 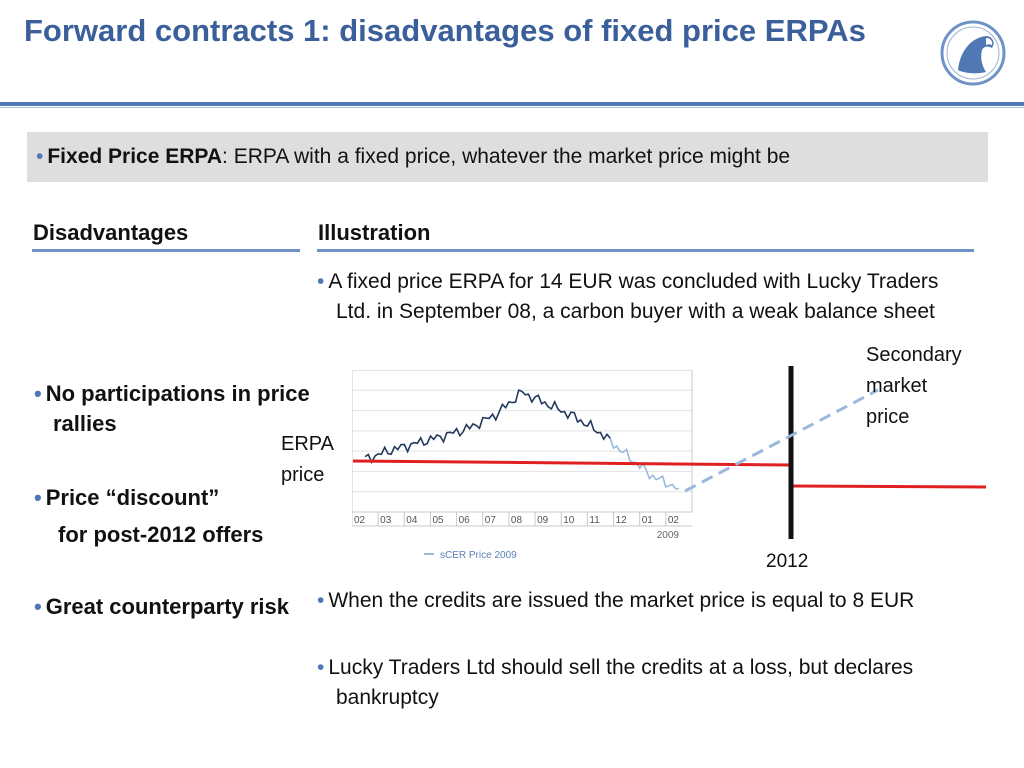 I want to click on secondary-price-label: Secondary market price, so click(x=914, y=386).